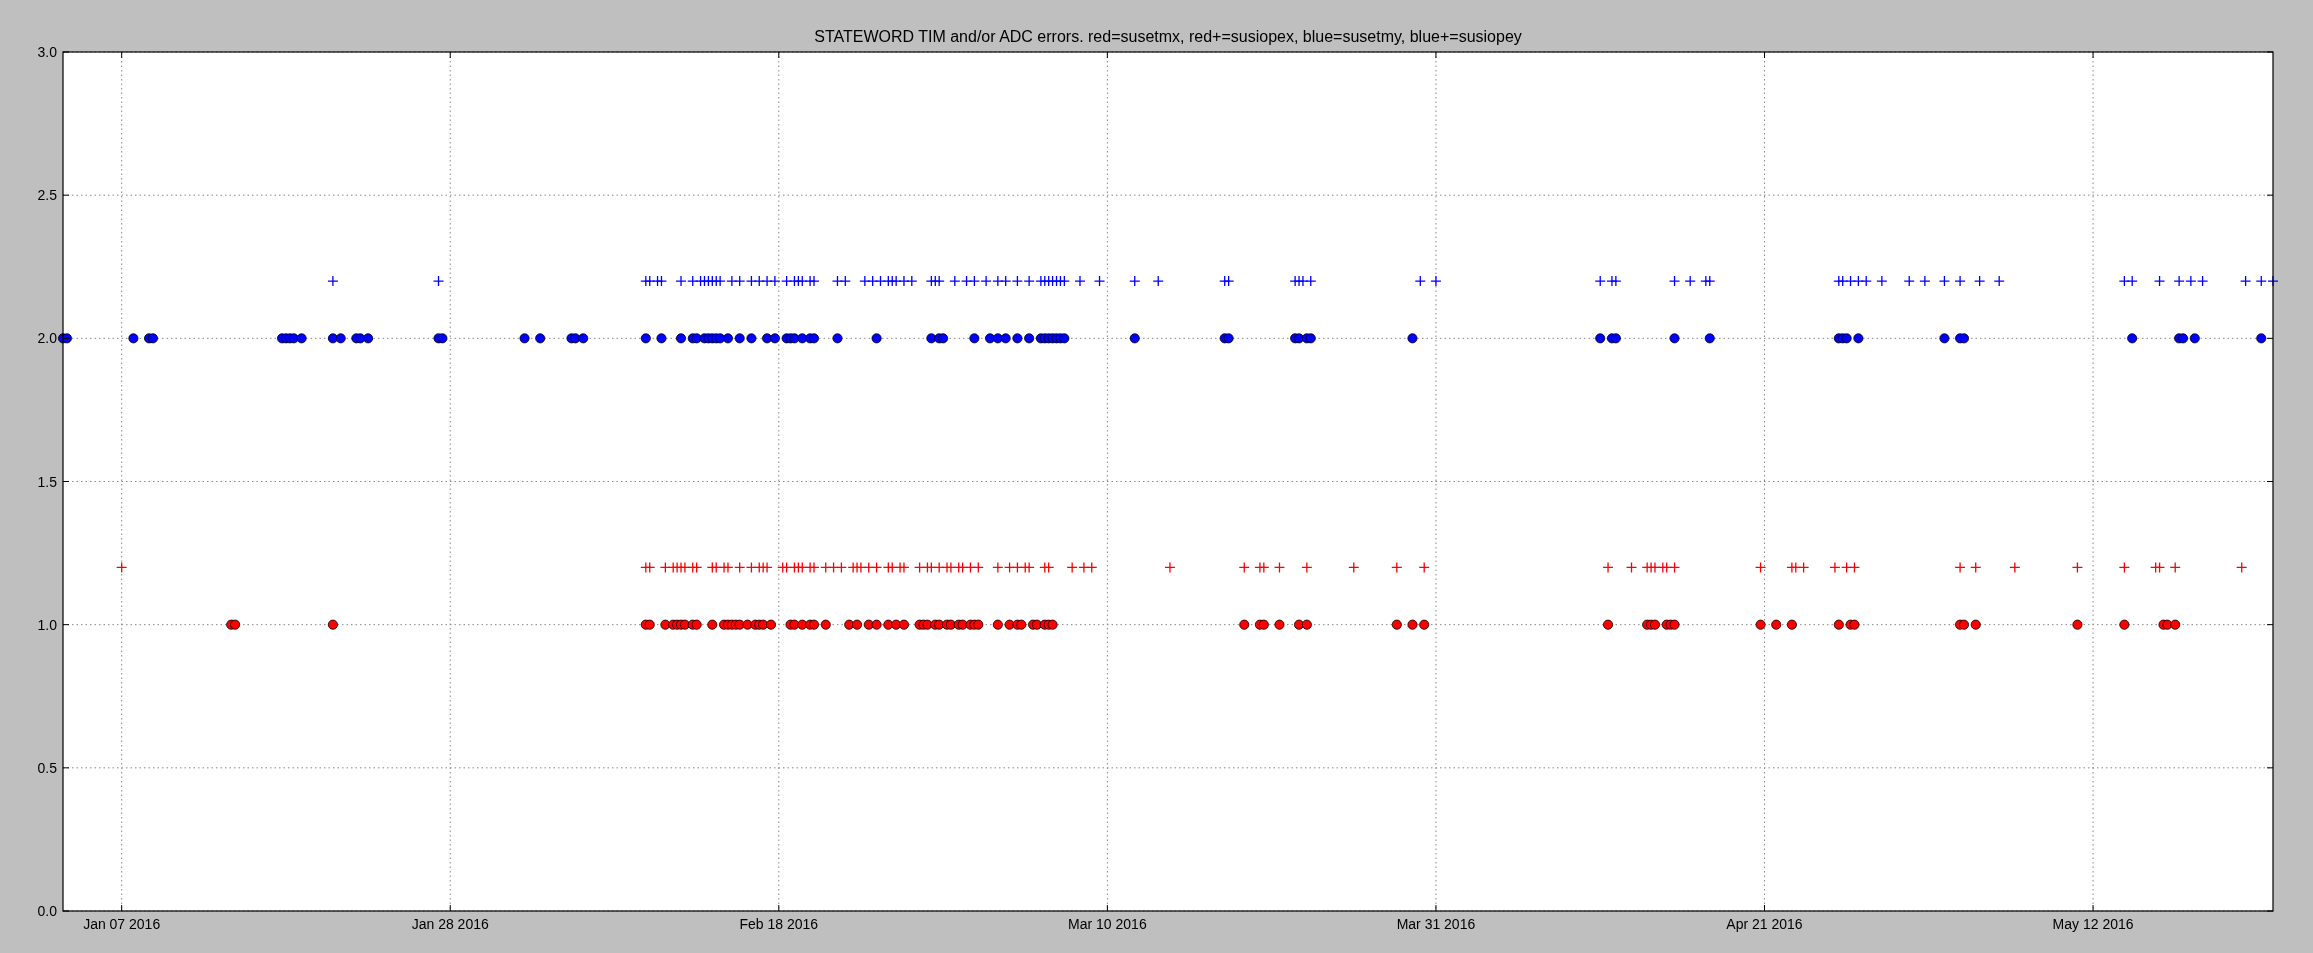  What do you see at coordinates (47, 767) in the screenshot?
I see `y-tick-label: 0.5` at bounding box center [47, 767].